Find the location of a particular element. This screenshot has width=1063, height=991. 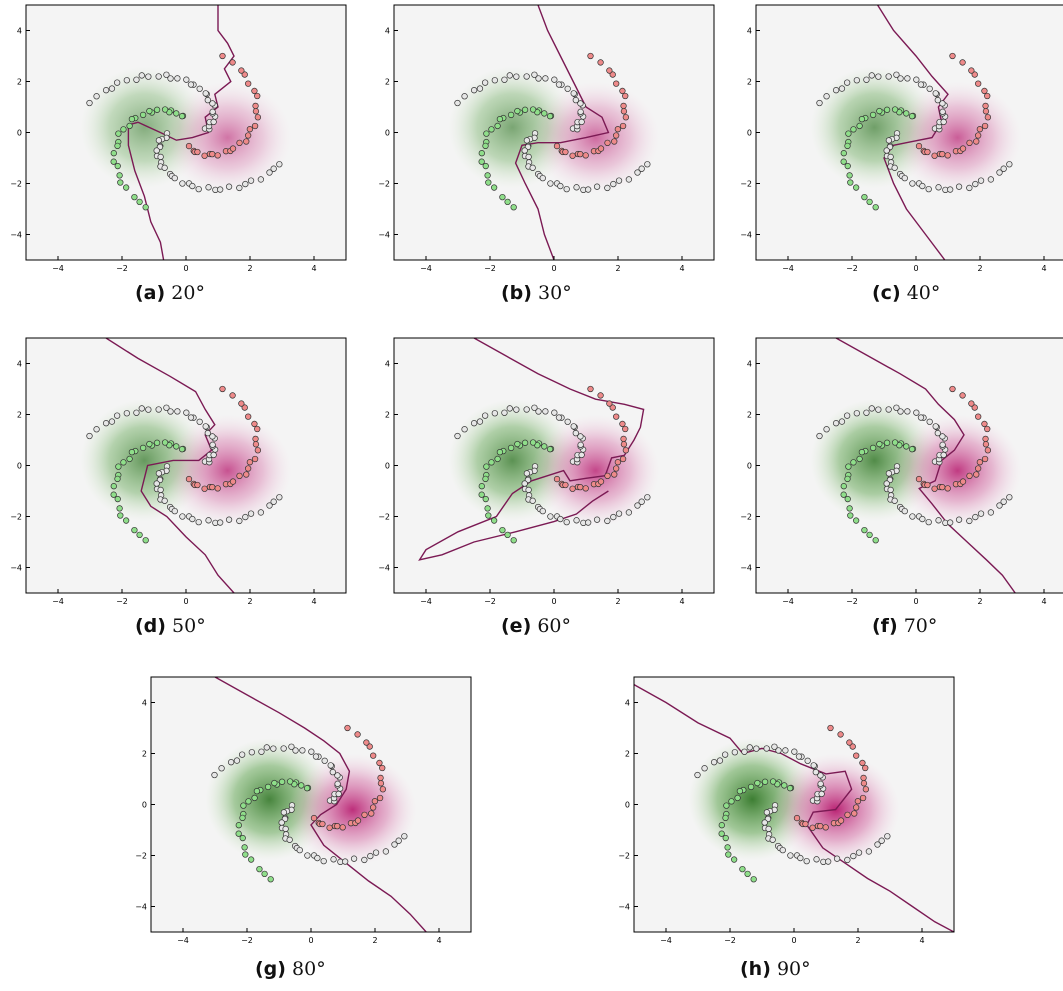

y-tick-label: −4 is located at coordinates (16, 568).